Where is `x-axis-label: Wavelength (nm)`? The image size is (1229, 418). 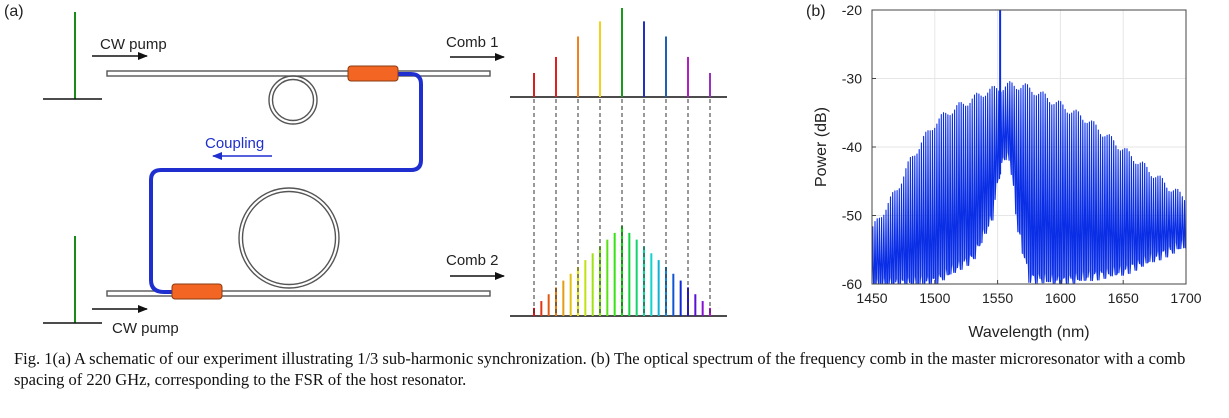
x-axis-label: Wavelength (nm) is located at coordinates (1028, 332).